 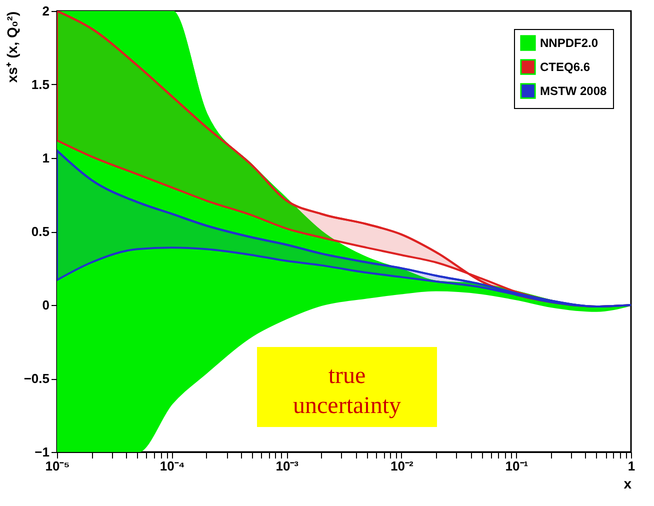 What do you see at coordinates (57, 466) in the screenshot?
I see `x-tick-label: 10⁻⁵` at bounding box center [57, 466].